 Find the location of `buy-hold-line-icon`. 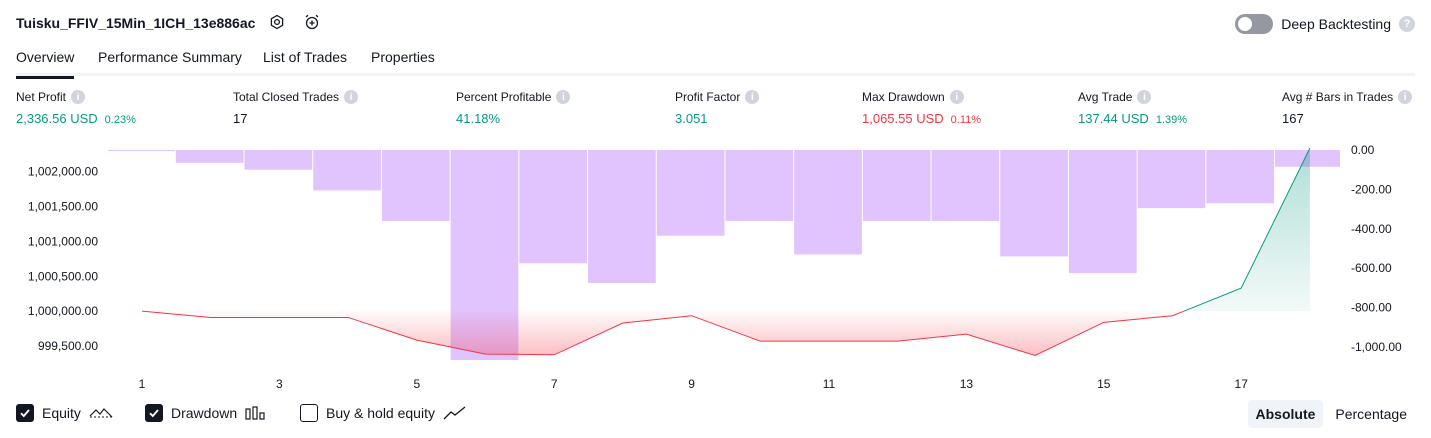

buy-hold-line-icon is located at coordinates (455, 413).